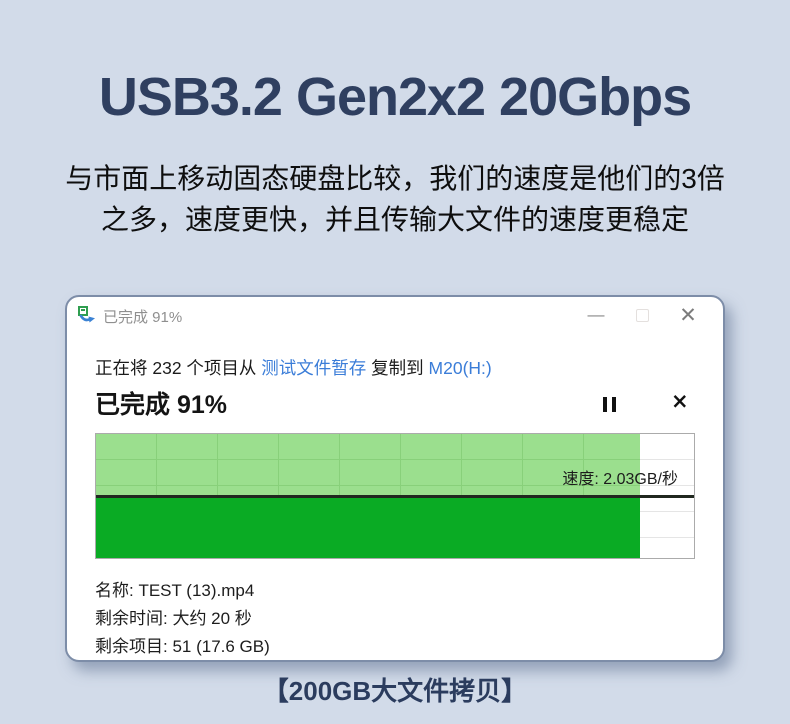 The height and width of the screenshot is (724, 790). What do you see at coordinates (620, 479) in the screenshot?
I see `speed-label: 速度: 2.03GB/秒` at bounding box center [620, 479].